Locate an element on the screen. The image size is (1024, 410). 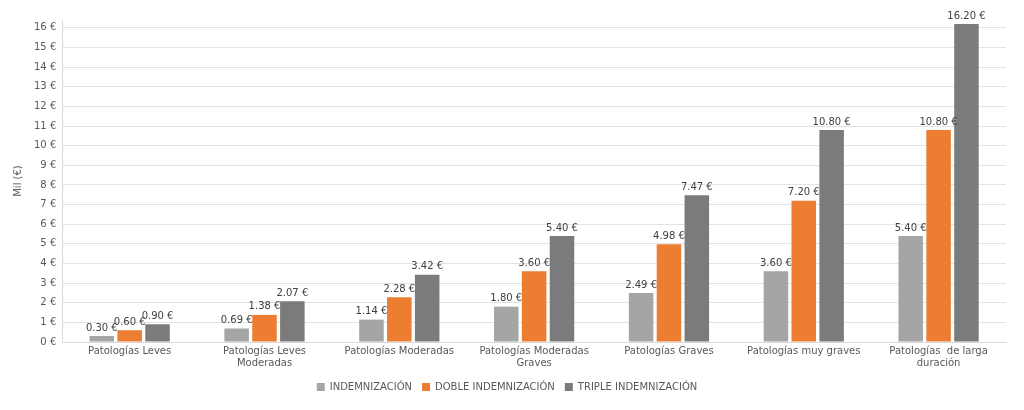
x-tick-label: Patologías de larga duración is located at coordinates (938, 356).